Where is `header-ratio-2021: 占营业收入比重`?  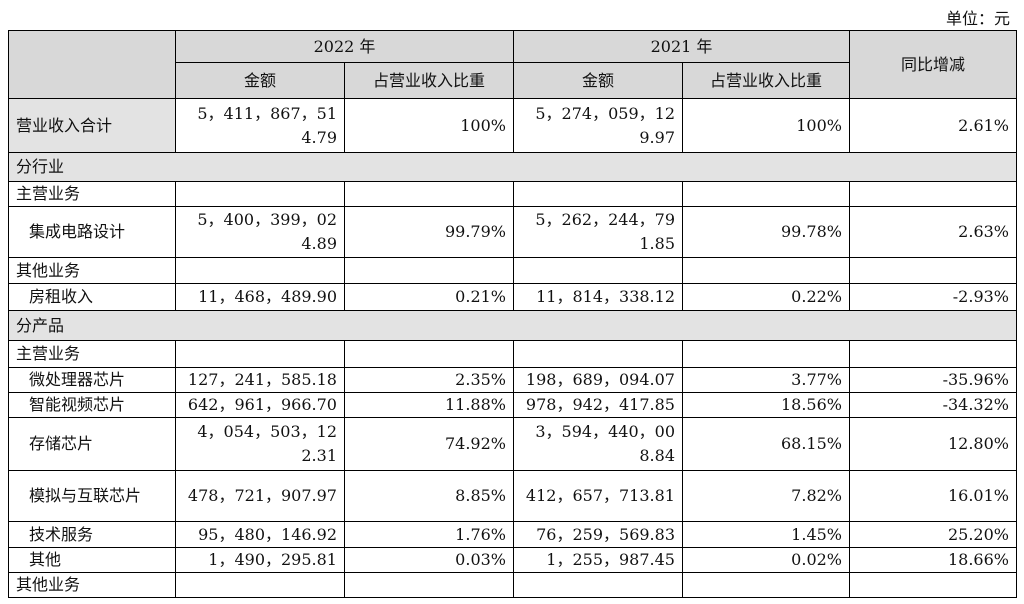
header-ratio-2021: 占营业收入比重 is located at coordinates (766, 80).